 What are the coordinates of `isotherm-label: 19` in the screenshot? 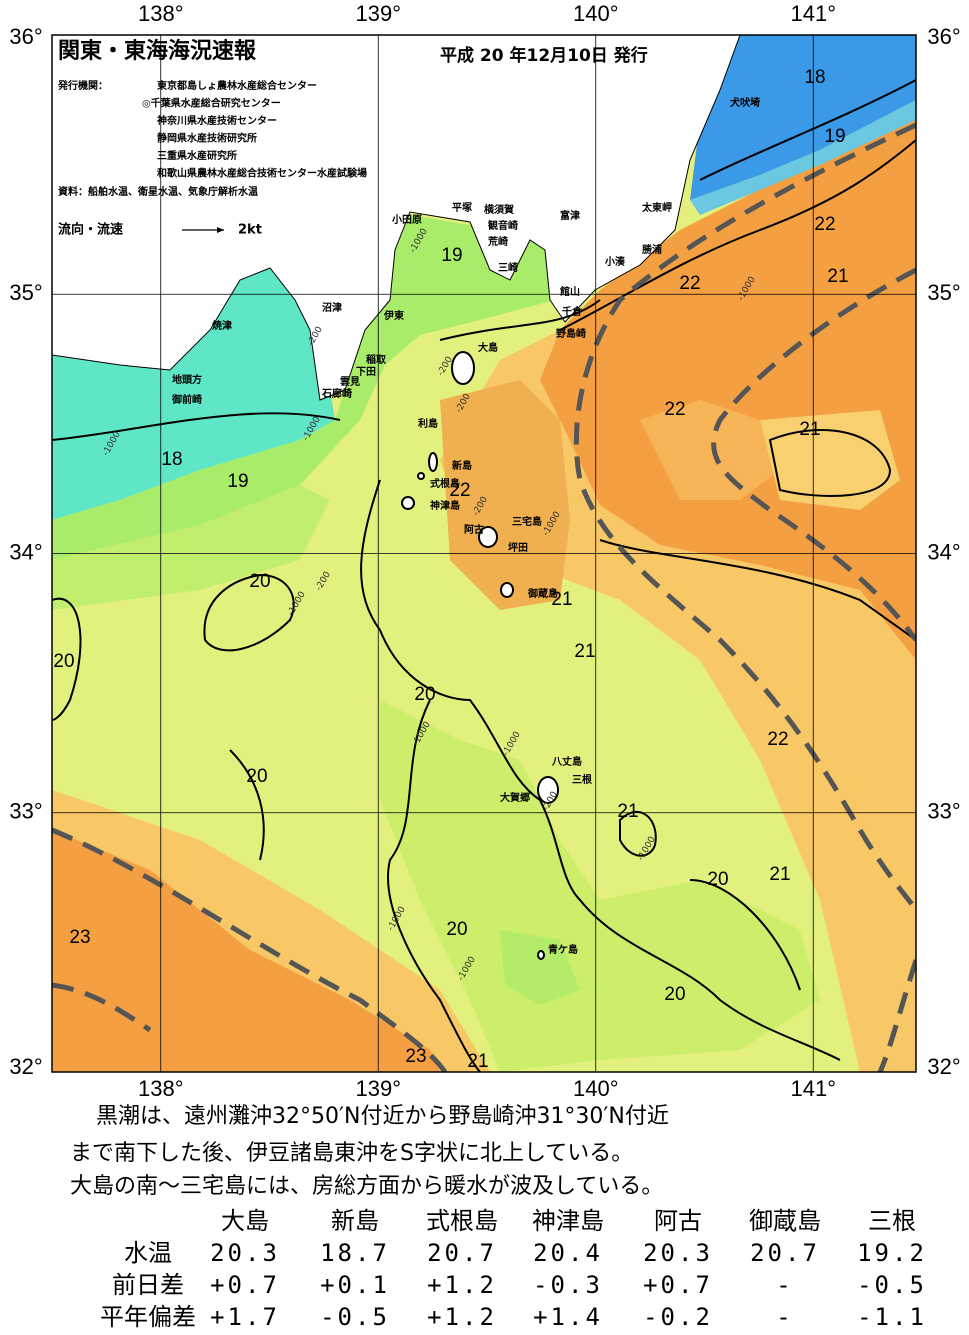 It's located at (451, 255).